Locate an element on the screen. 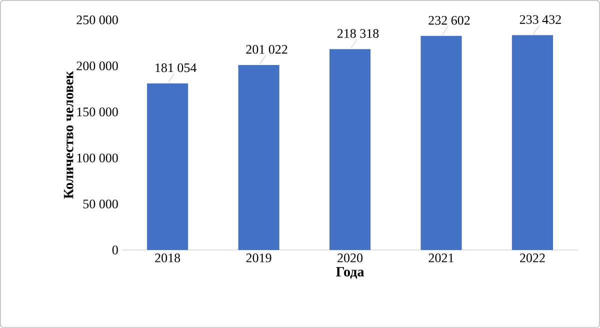 Image resolution: width=600 pixels, height=328 pixels. y-tick-label: 150 000 is located at coordinates (97, 112).